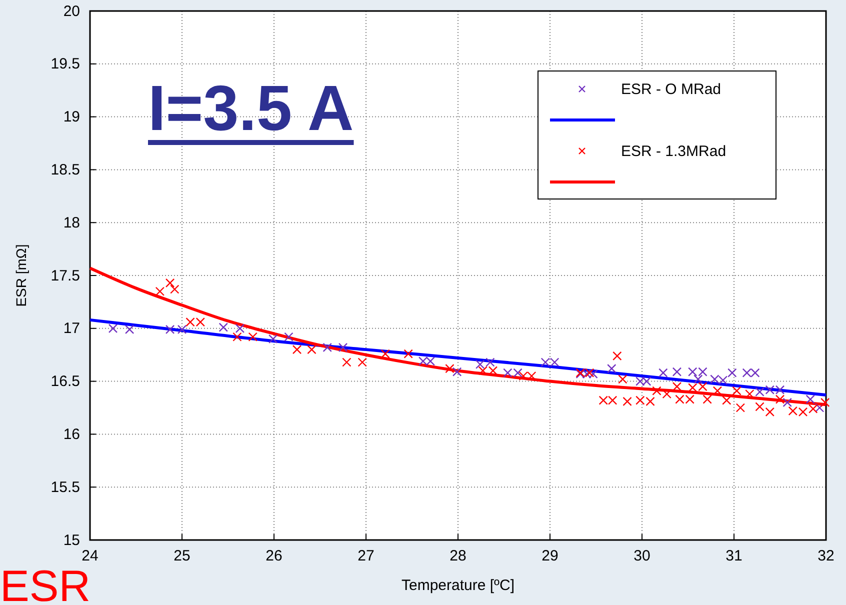 The height and width of the screenshot is (605, 846). What do you see at coordinates (458, 585) in the screenshot?
I see `x-axis-title: Temperature [ºC]` at bounding box center [458, 585].